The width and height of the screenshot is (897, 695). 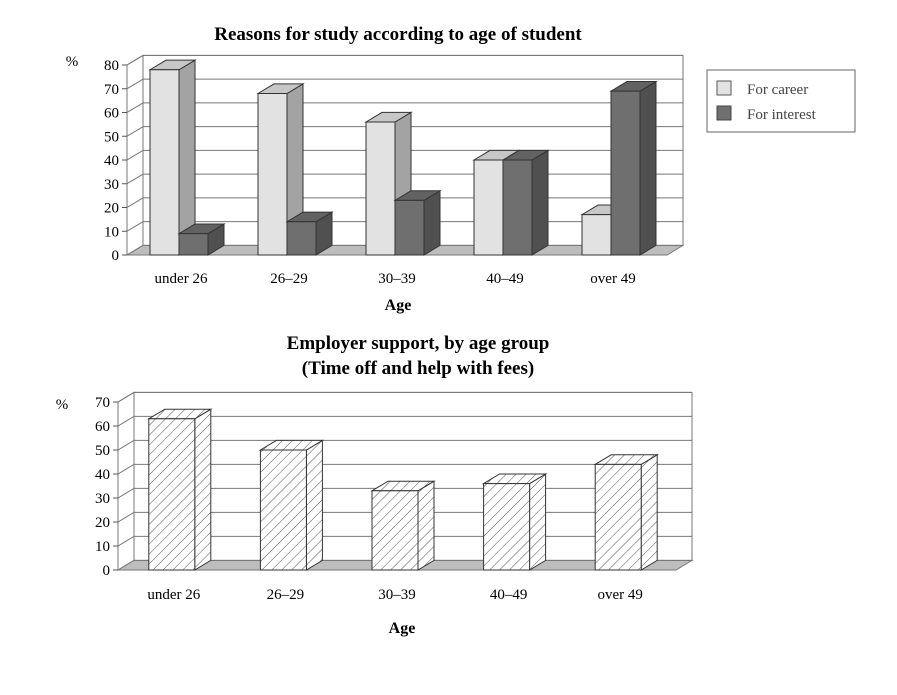 I want to click on chart-2-y-ticks: 0 10 20 30 40 50 60 70, so click(x=106, y=487).